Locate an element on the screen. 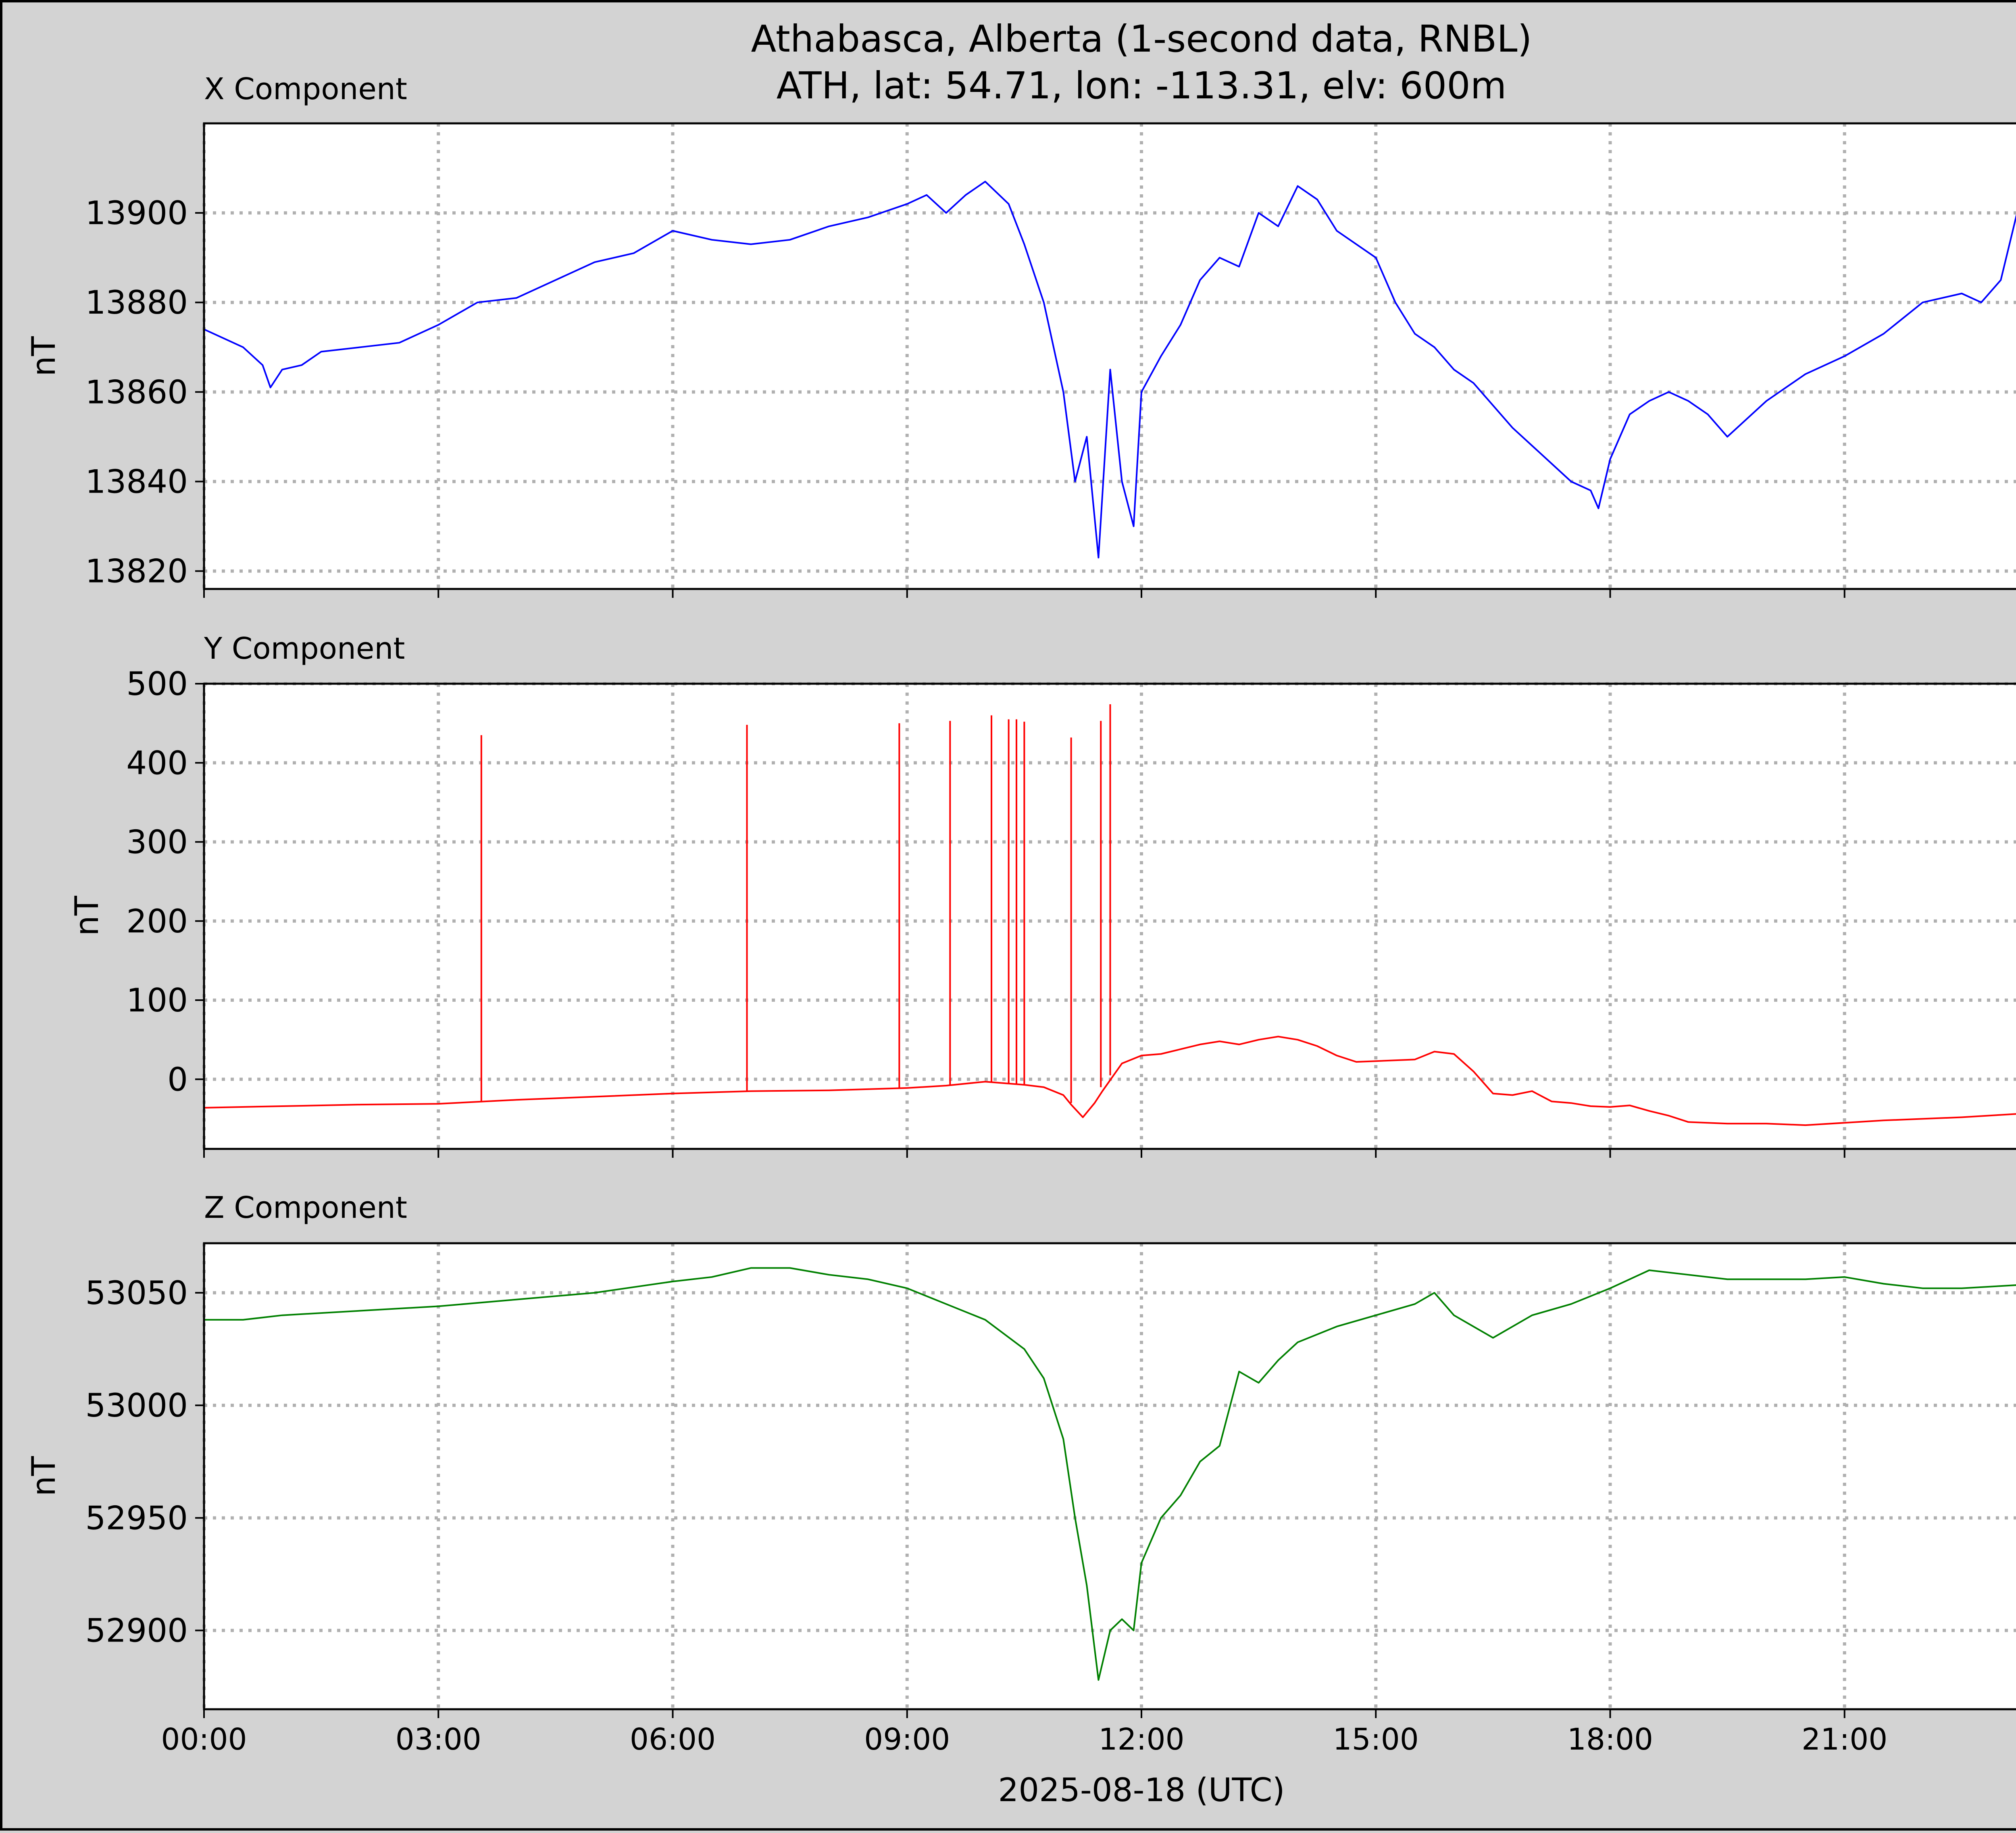 Image resolution: width=2016 pixels, height=1833 pixels. x-tick-label: 18:00 is located at coordinates (1610, 1740).